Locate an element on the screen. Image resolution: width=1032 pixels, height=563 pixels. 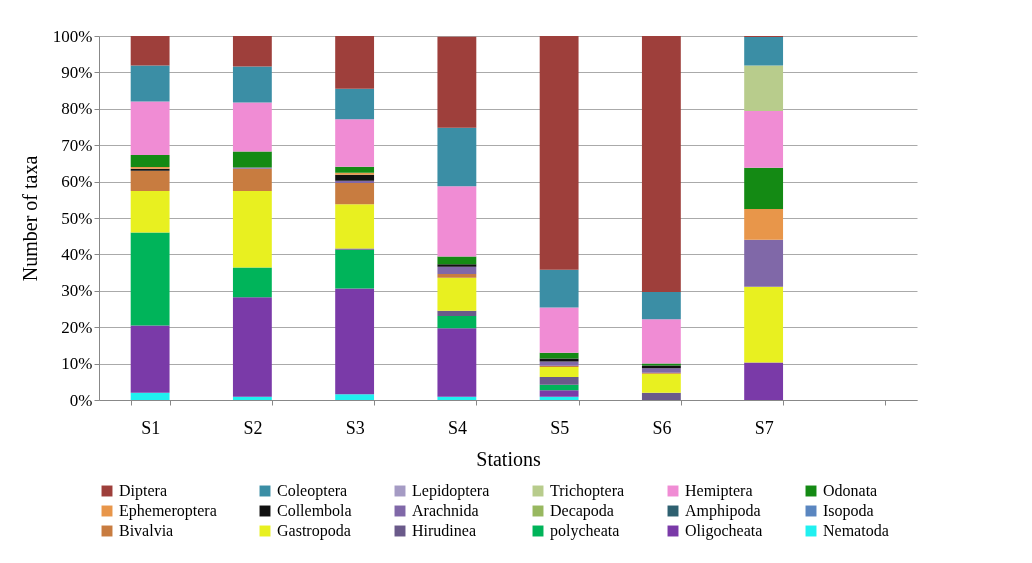
legend-label: Hirudinea is located at coordinates (444, 530).